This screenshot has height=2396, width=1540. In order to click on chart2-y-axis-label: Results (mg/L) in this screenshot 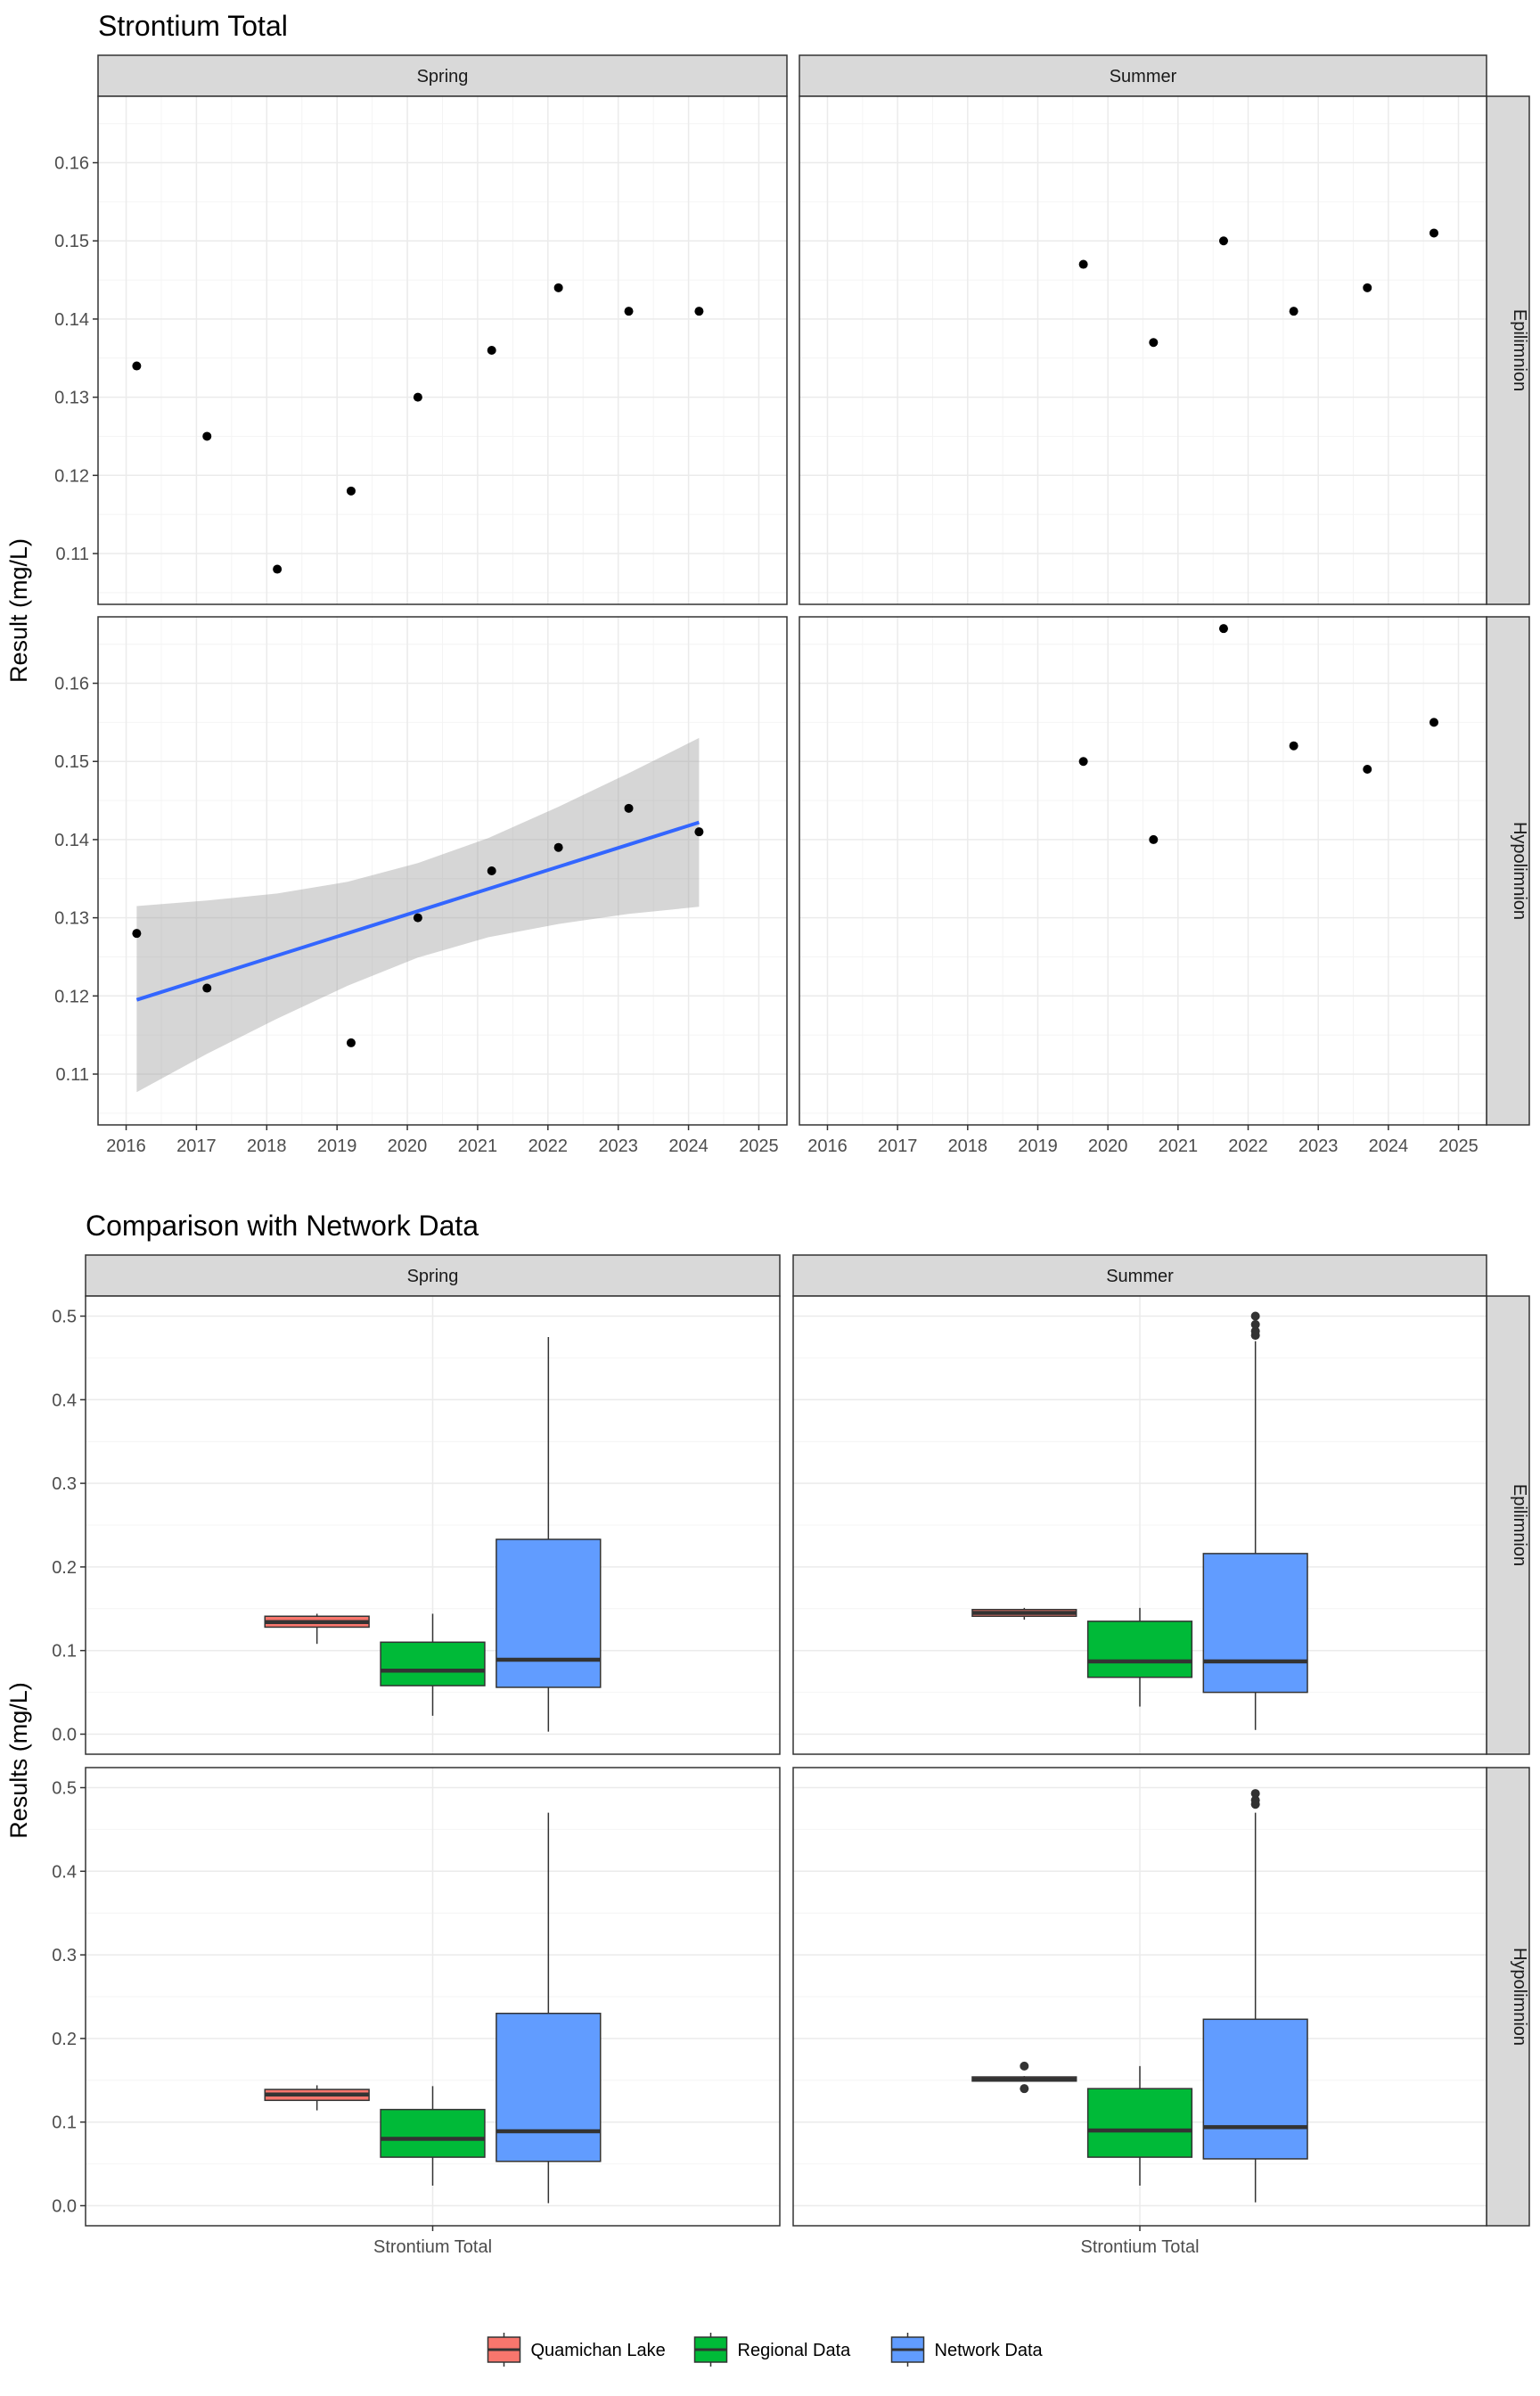, I will do `click(18, 1760)`.